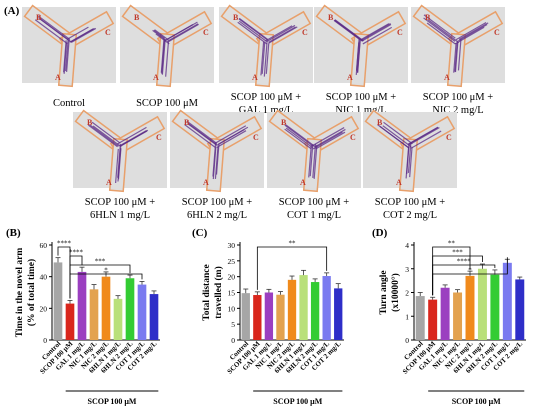  What do you see at coordinates (266, 110) in the screenshot?
I see `maze-caption-line2: GAL 1 mg/L` at bounding box center [266, 110].